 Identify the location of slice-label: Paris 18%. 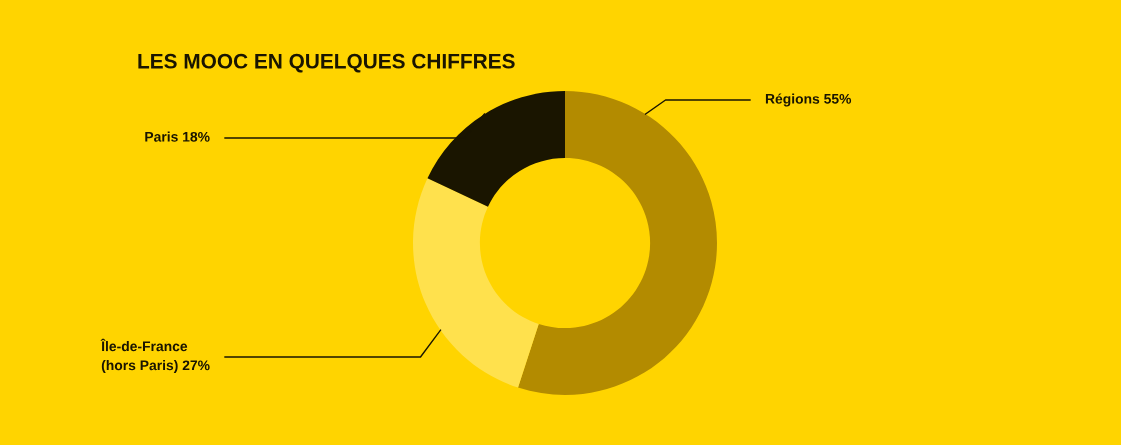
(177, 136).